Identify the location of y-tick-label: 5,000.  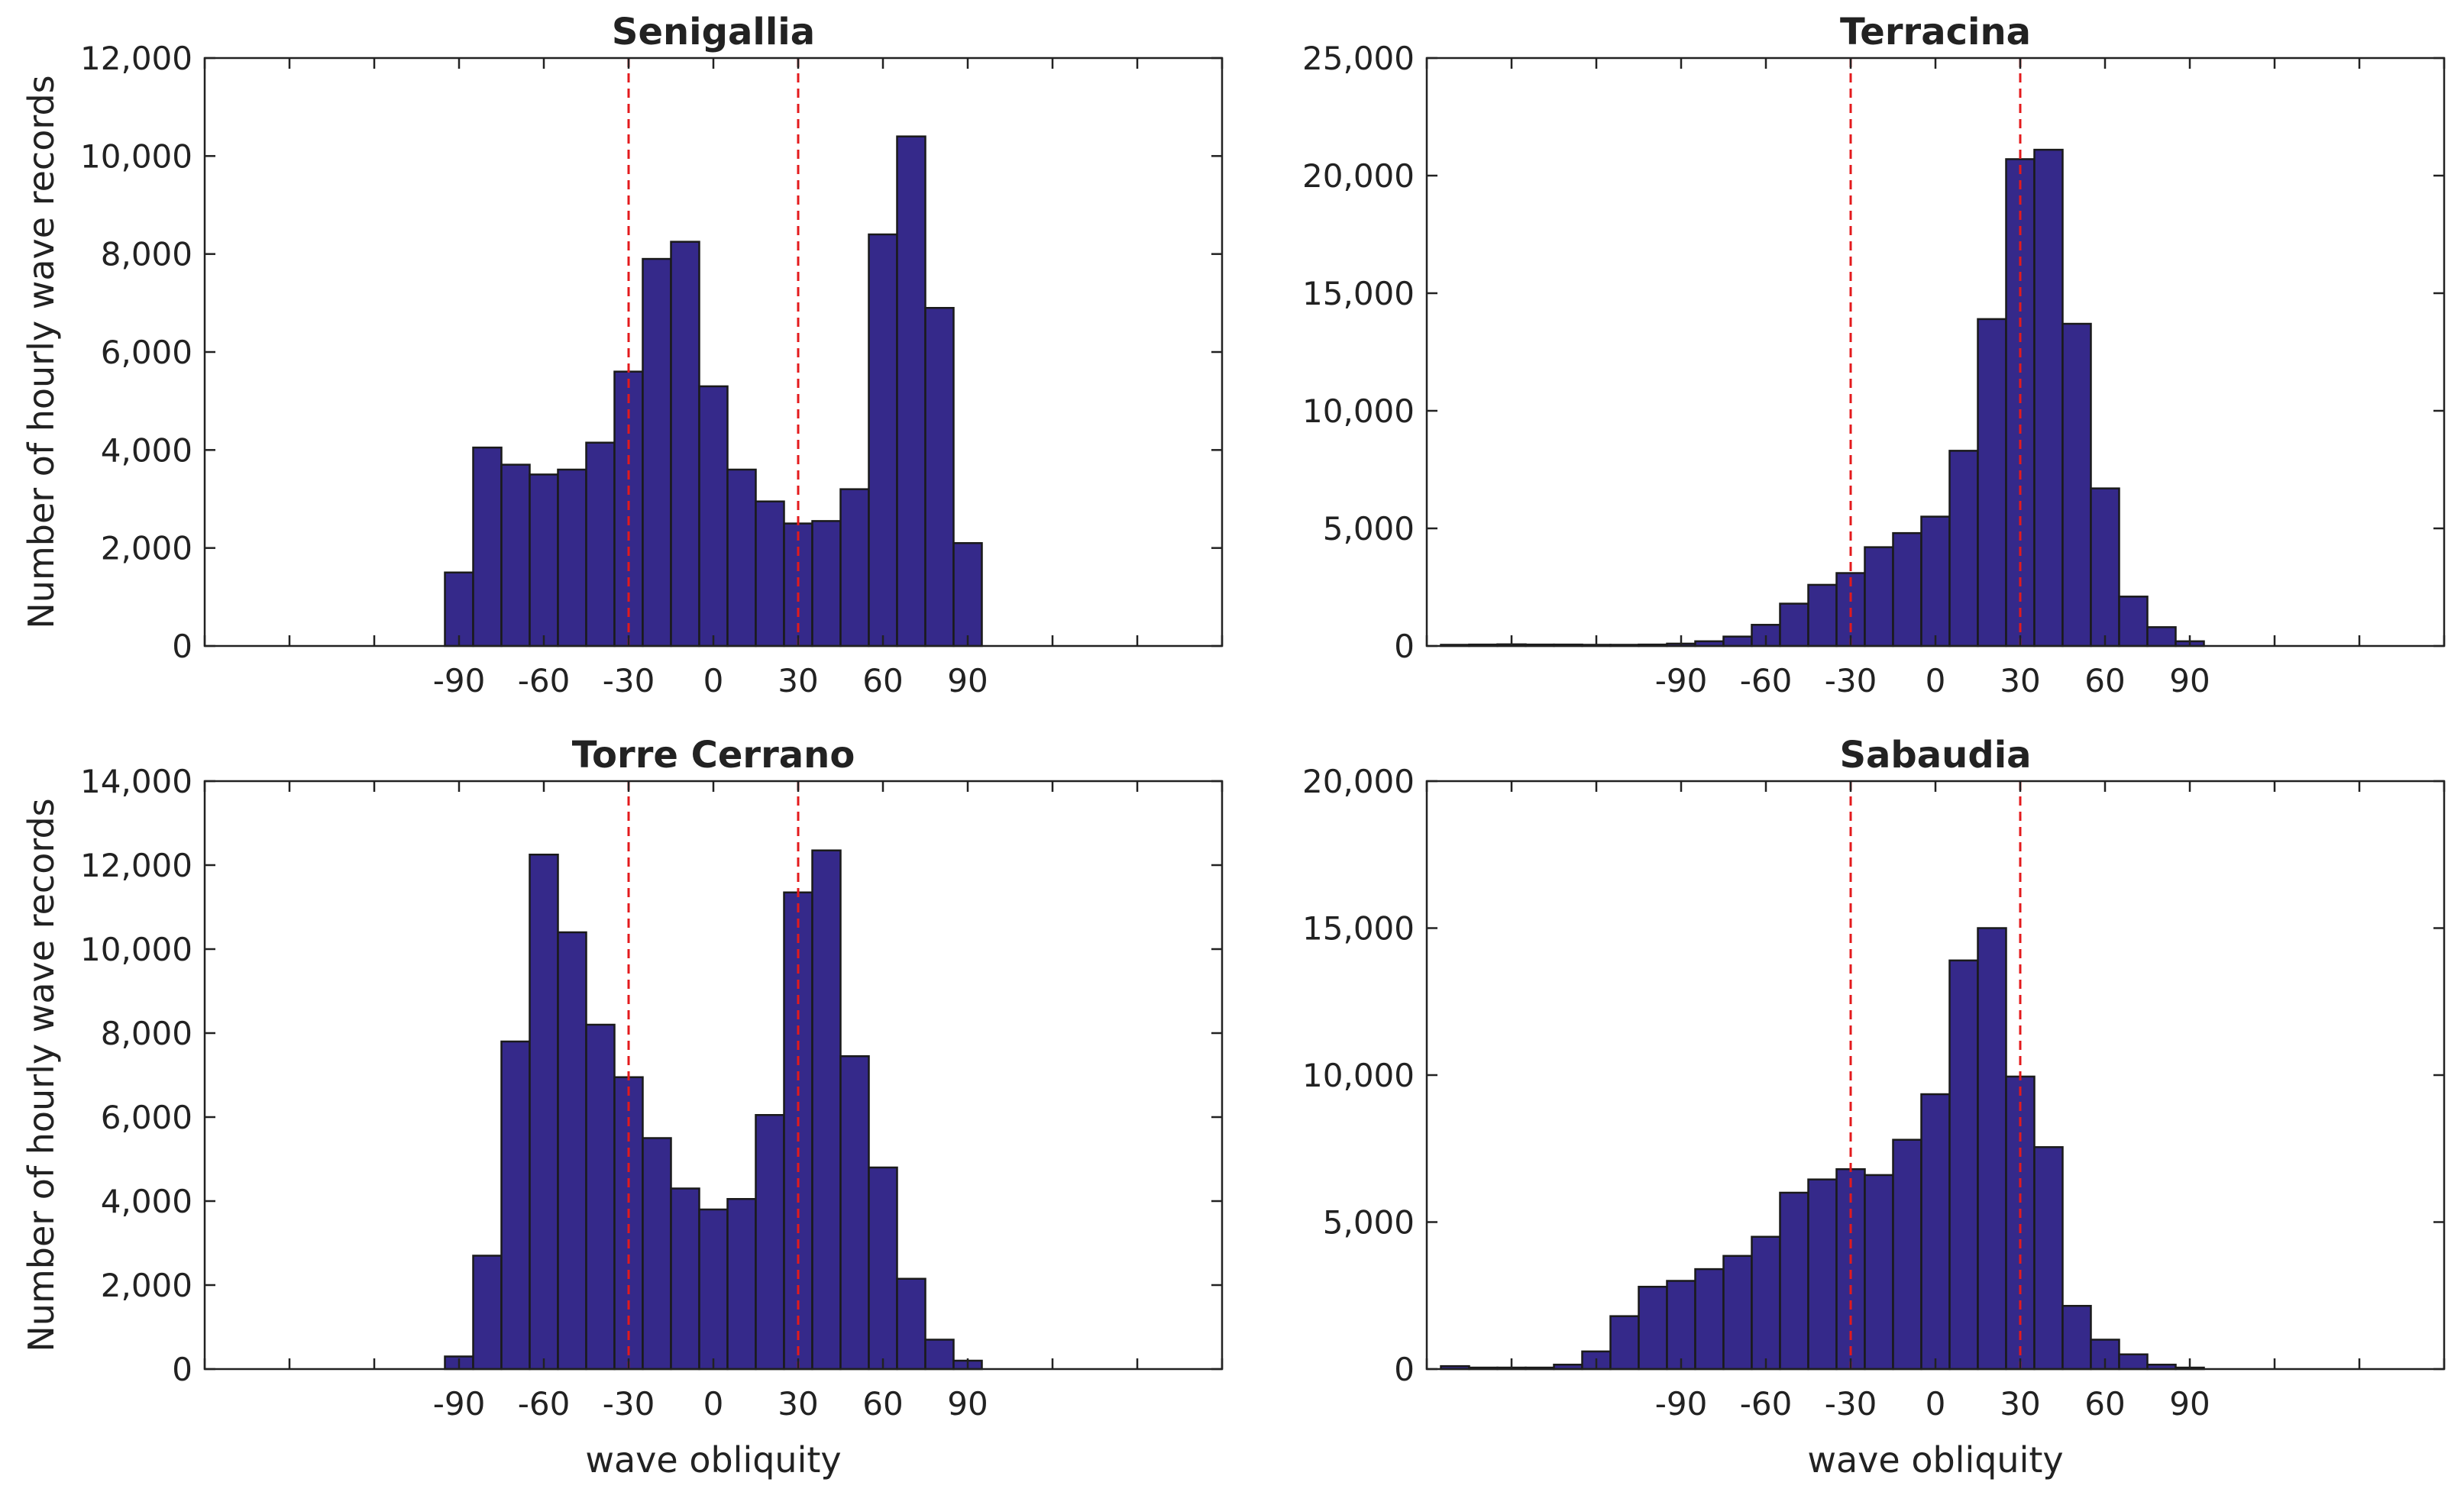
(1369, 1223).